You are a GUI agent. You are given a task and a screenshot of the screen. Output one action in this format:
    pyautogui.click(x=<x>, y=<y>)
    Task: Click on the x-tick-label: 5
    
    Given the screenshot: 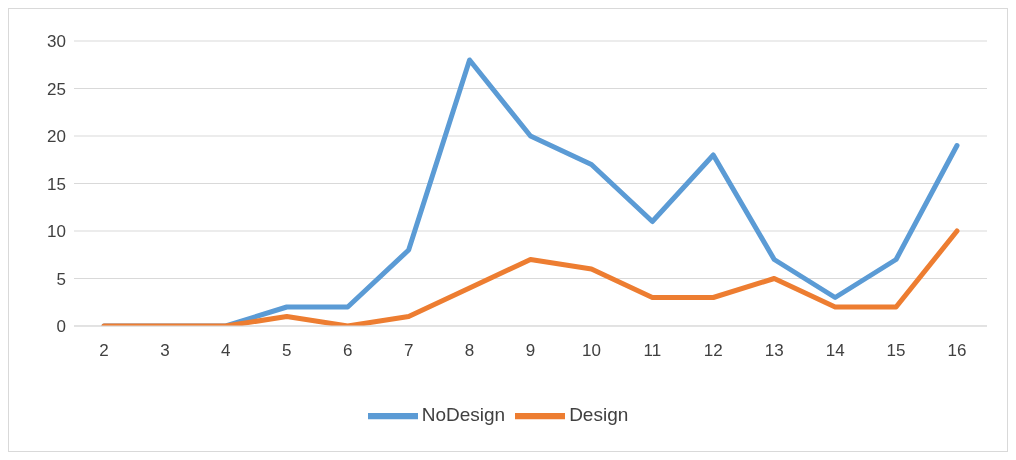 What is the action you would take?
    pyautogui.click(x=287, y=351)
    